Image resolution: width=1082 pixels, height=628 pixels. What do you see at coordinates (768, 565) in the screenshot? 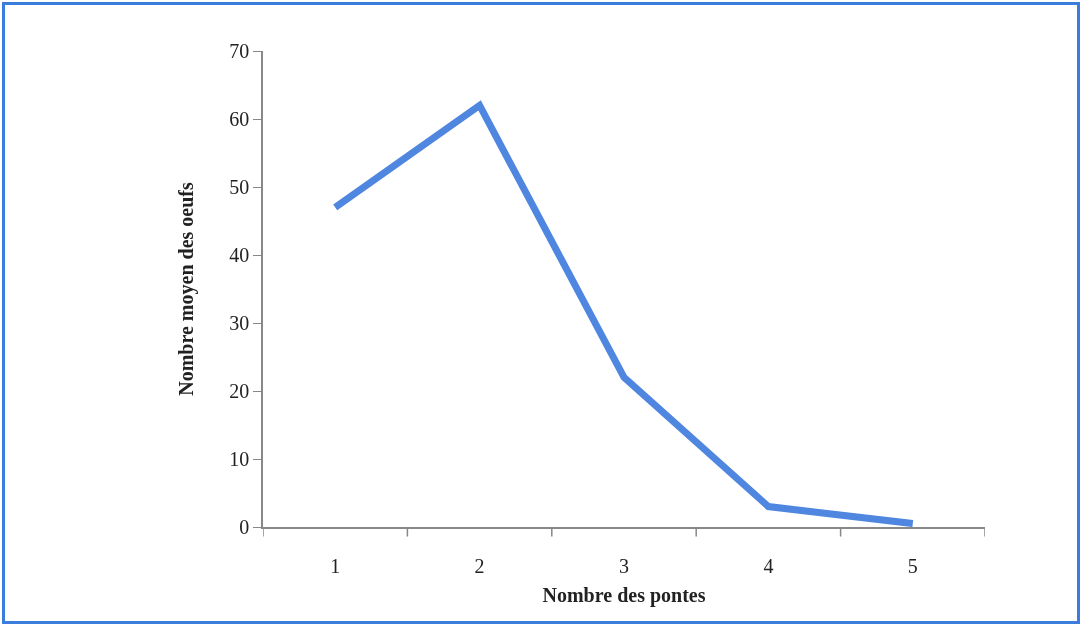
I see `x-tick-label: 4` at bounding box center [768, 565].